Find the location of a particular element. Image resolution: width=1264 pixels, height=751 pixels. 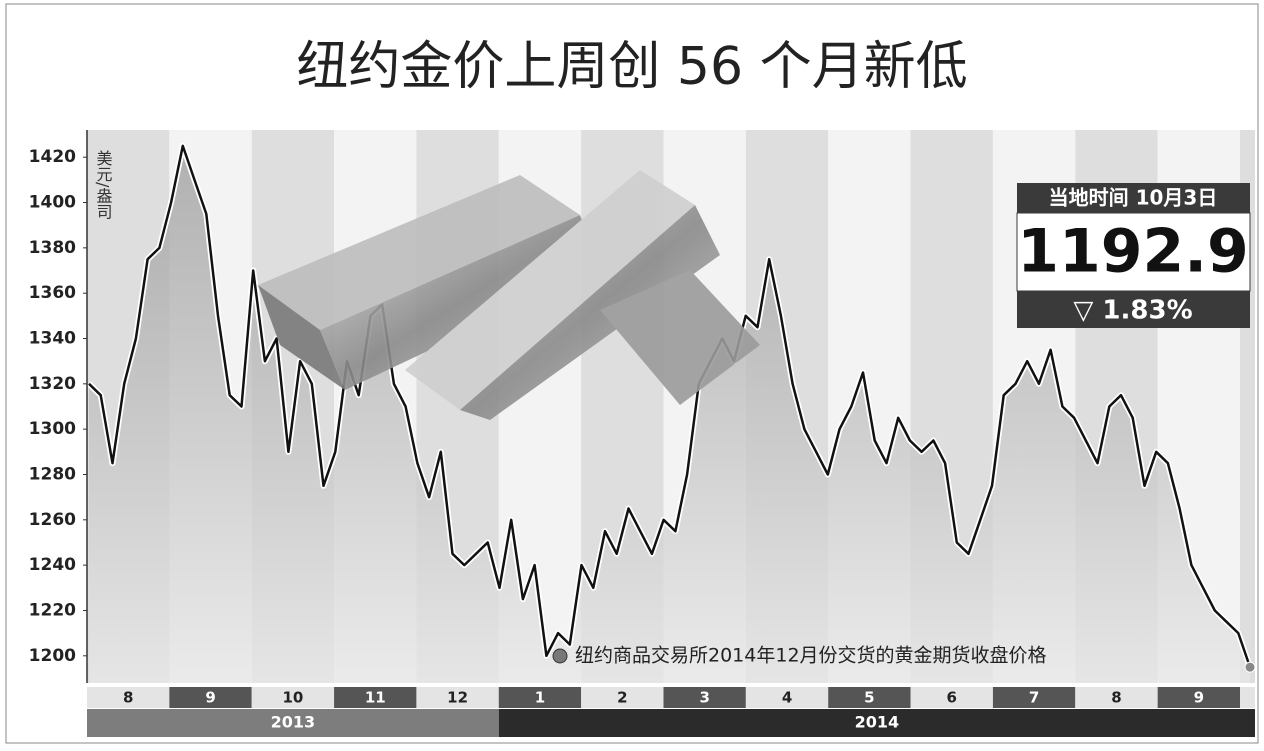

month-label: 11 is located at coordinates (375, 698).